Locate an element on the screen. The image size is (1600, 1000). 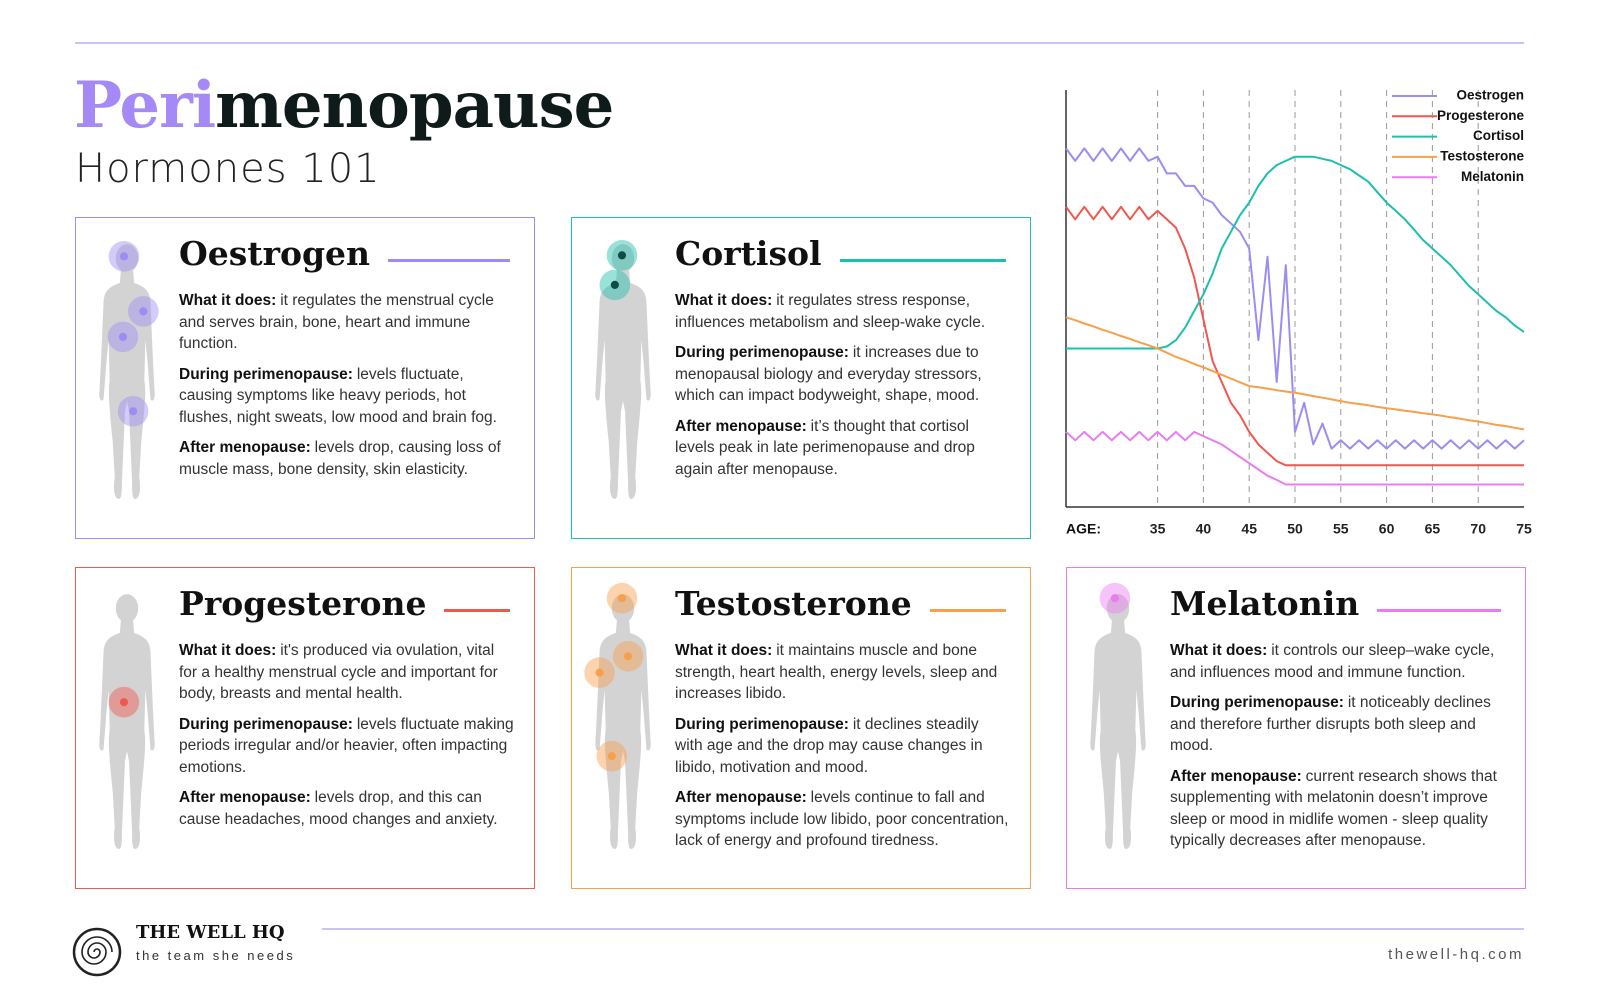
card-title: Testosterone is located at coordinates (793, 603).